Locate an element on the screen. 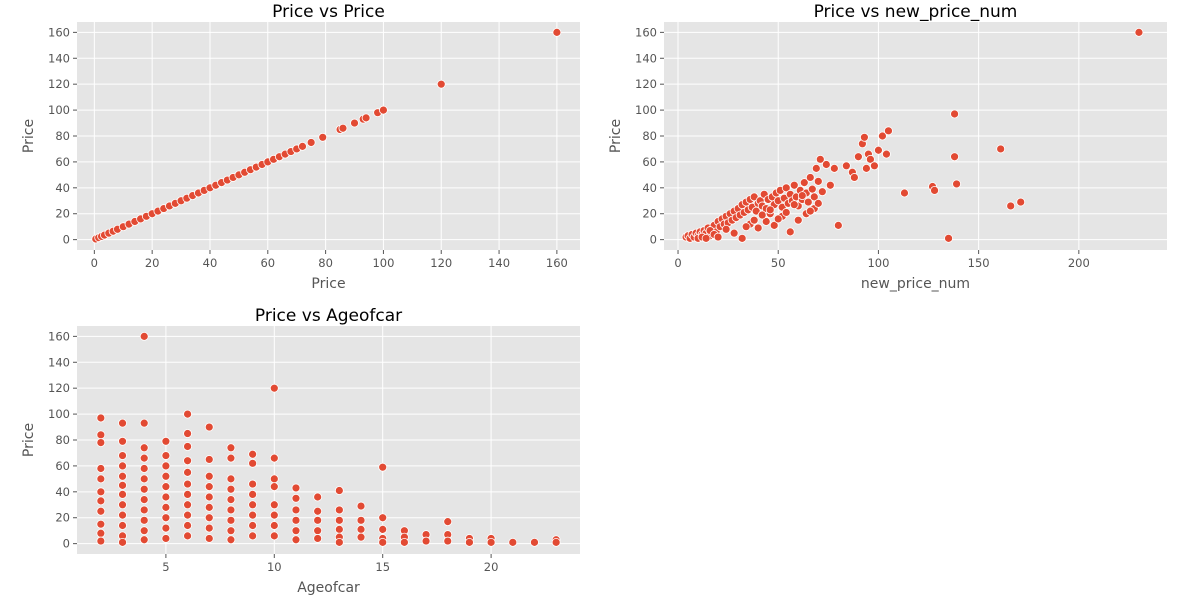 The height and width of the screenshot is (605, 1179). x-tick-label: 120 is located at coordinates (441, 263).